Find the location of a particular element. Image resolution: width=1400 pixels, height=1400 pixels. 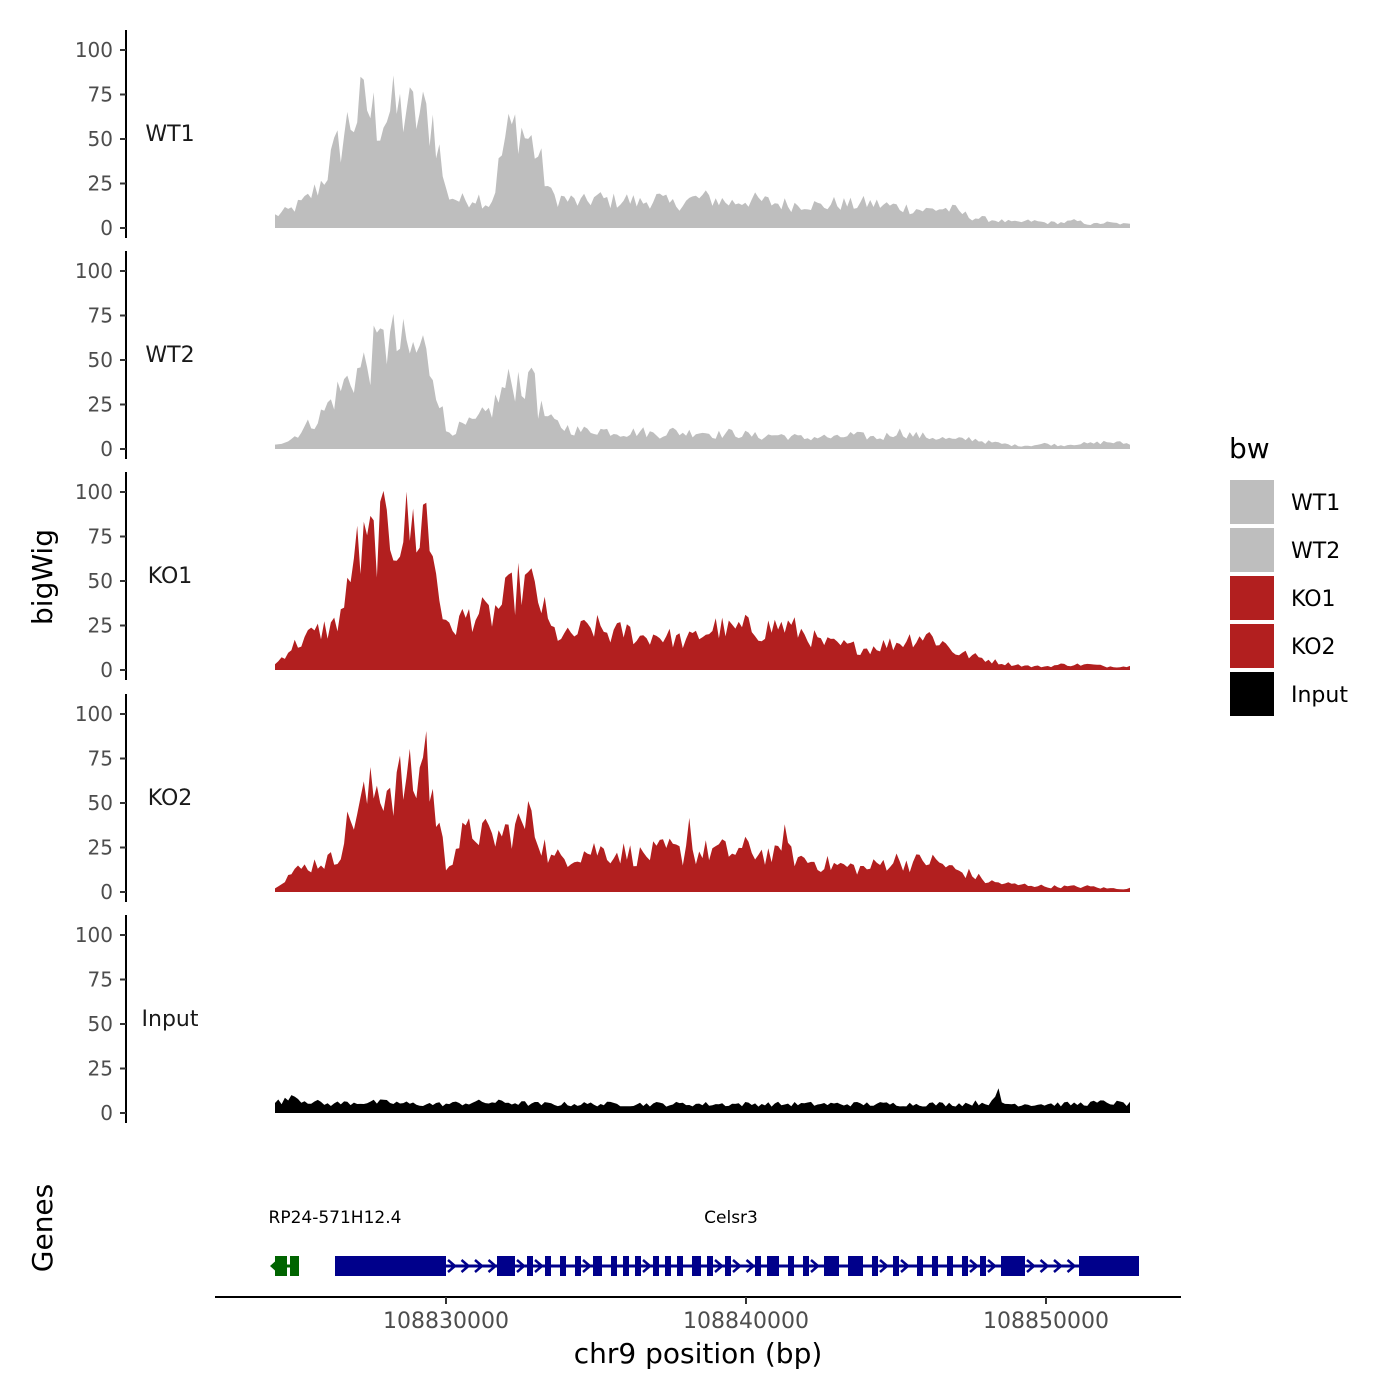

x-axis-title: chr9 position (bp) is located at coordinates (698, 1353).